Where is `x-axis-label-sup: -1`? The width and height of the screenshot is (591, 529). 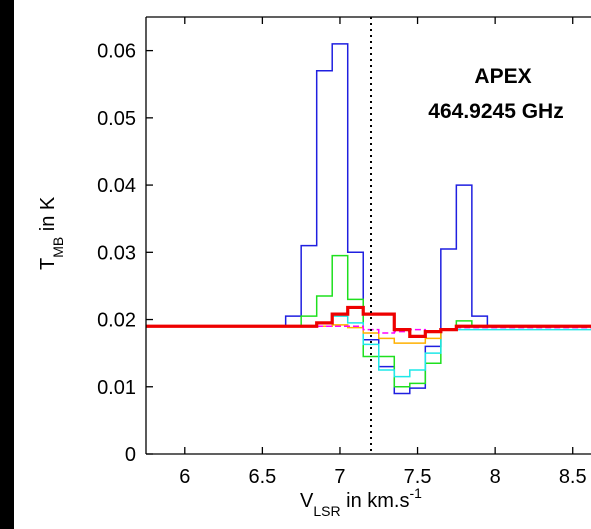 x-axis-label-sup: -1 is located at coordinates (415, 493).